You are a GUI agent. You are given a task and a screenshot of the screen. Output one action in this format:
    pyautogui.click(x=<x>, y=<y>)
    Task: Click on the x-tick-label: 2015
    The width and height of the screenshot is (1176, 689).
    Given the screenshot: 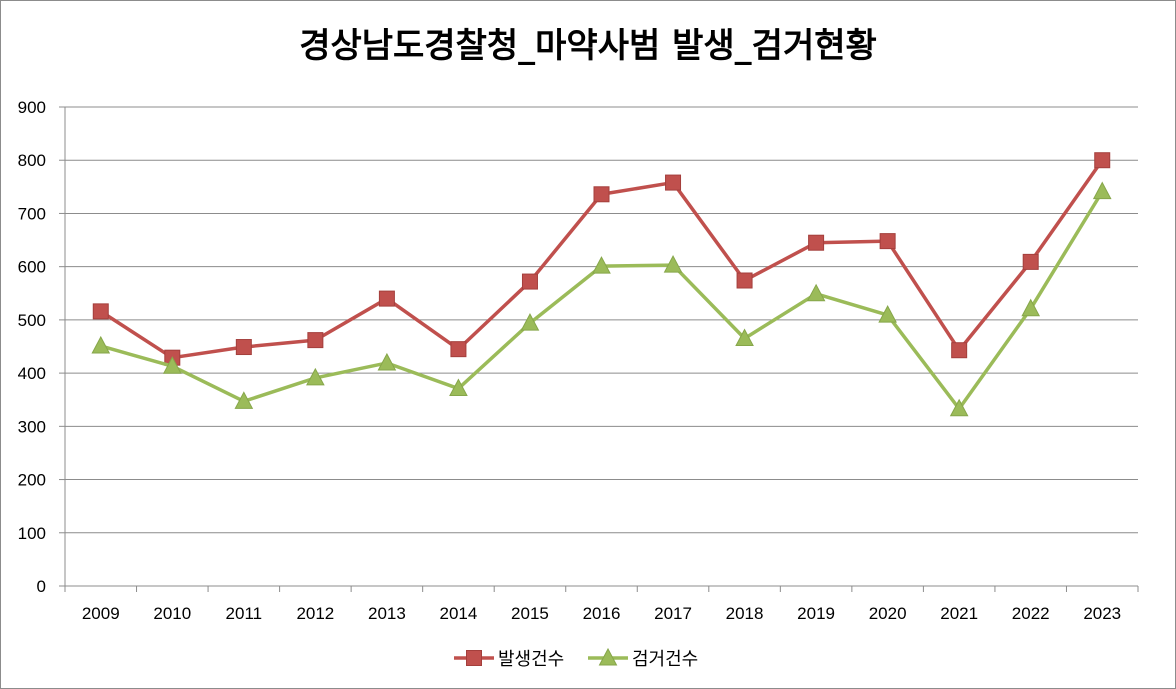 What is the action you would take?
    pyautogui.click(x=530, y=613)
    